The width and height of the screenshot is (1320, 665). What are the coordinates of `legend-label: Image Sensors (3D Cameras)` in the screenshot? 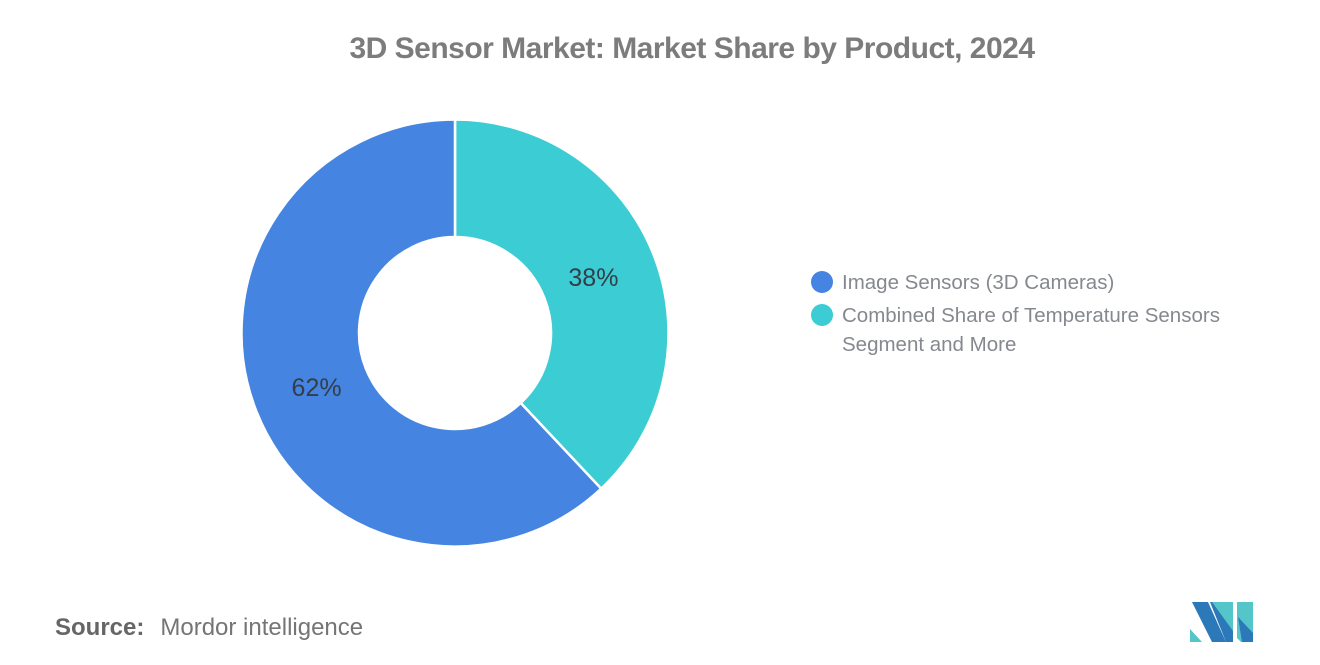 It's located at (978, 282).